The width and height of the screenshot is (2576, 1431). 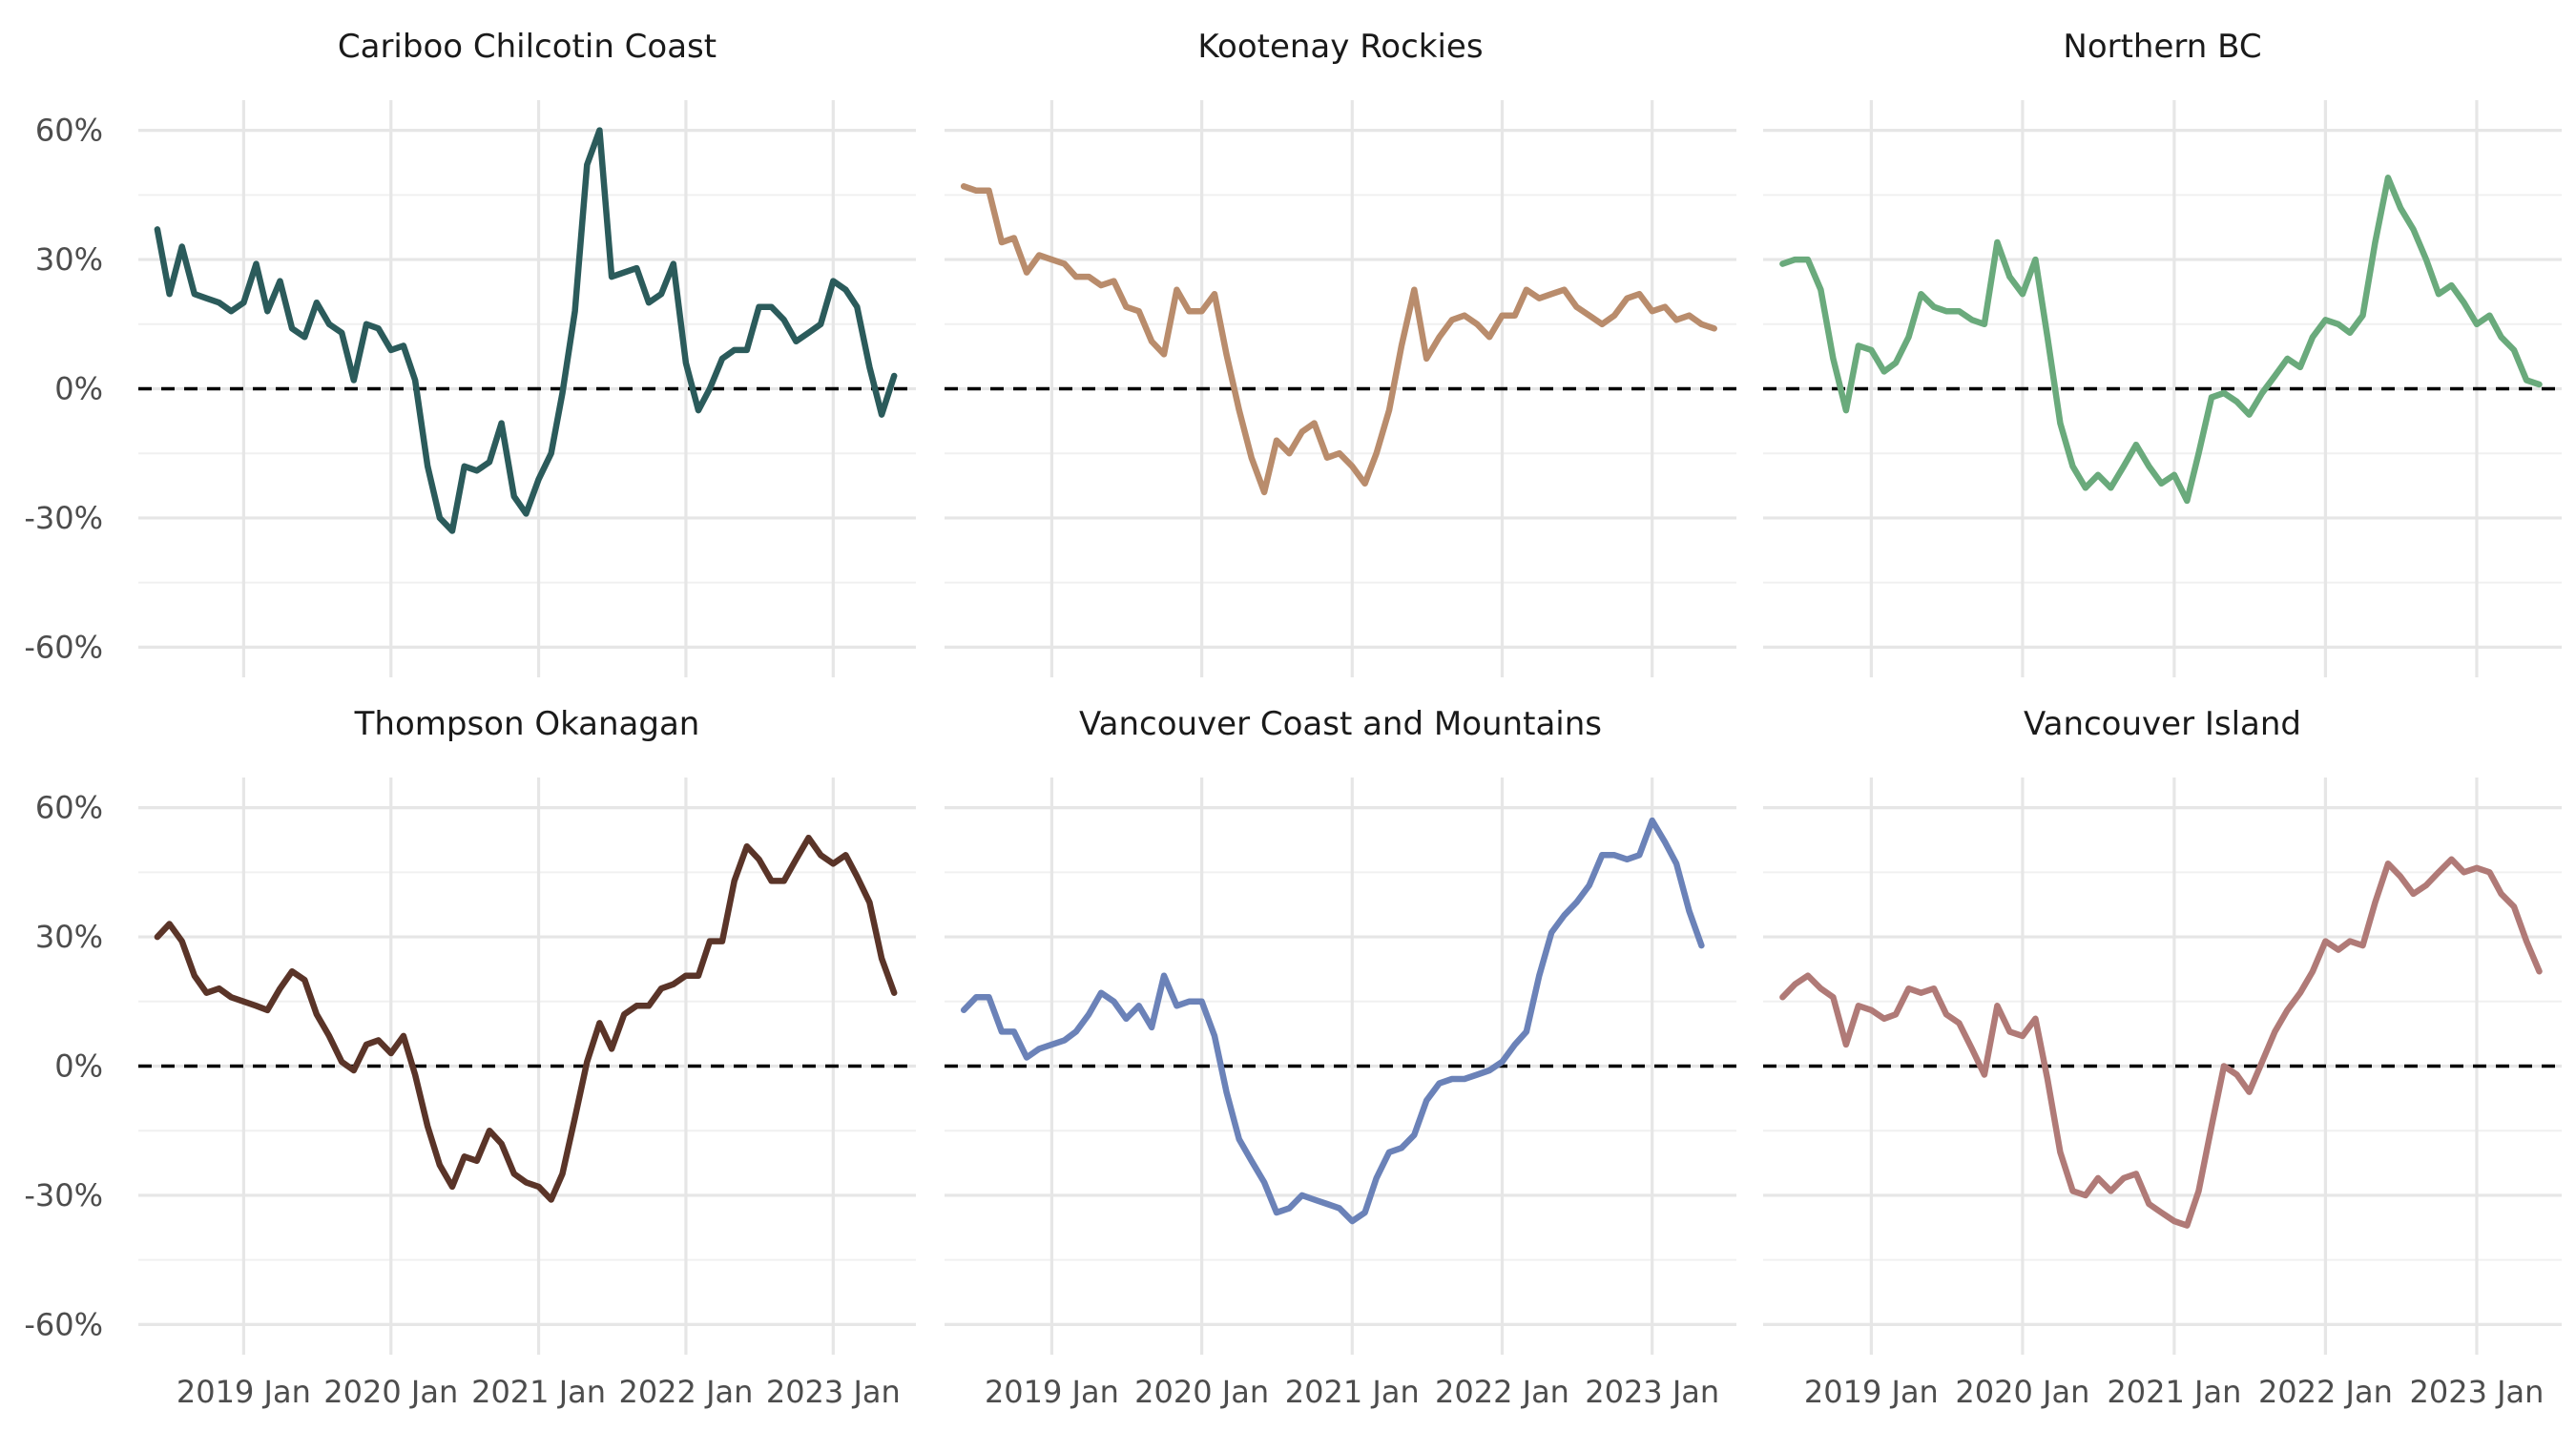 What do you see at coordinates (1340, 47) in the screenshot?
I see `panel-title: Kootenay Rockies` at bounding box center [1340, 47].